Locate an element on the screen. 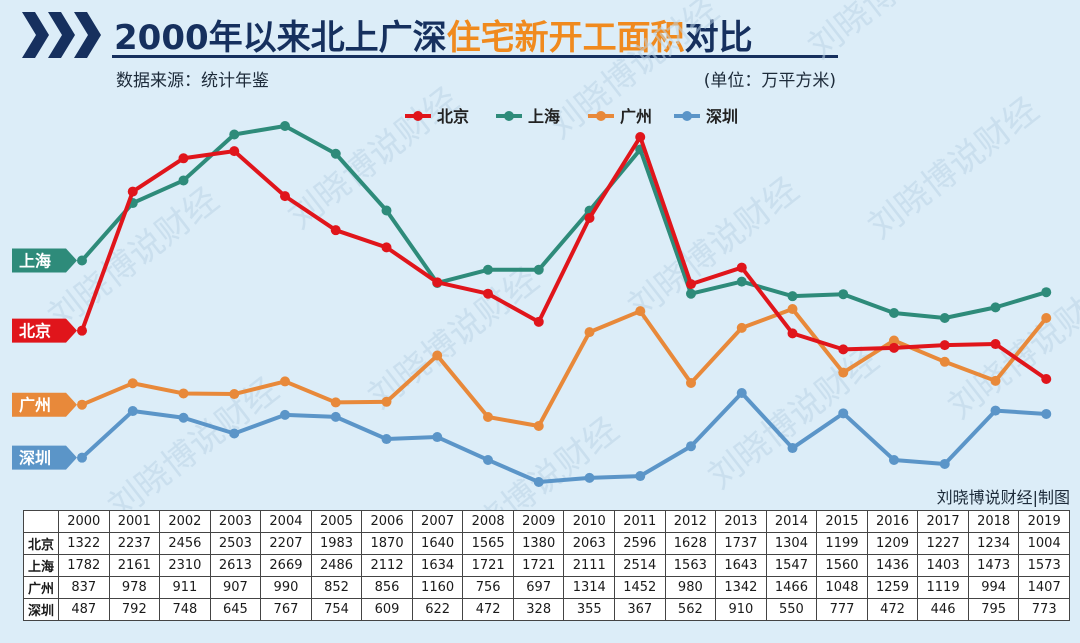 Image resolution: width=1080 pixels, height=643 pixels. data-point-上海-2018 is located at coordinates (995, 307).